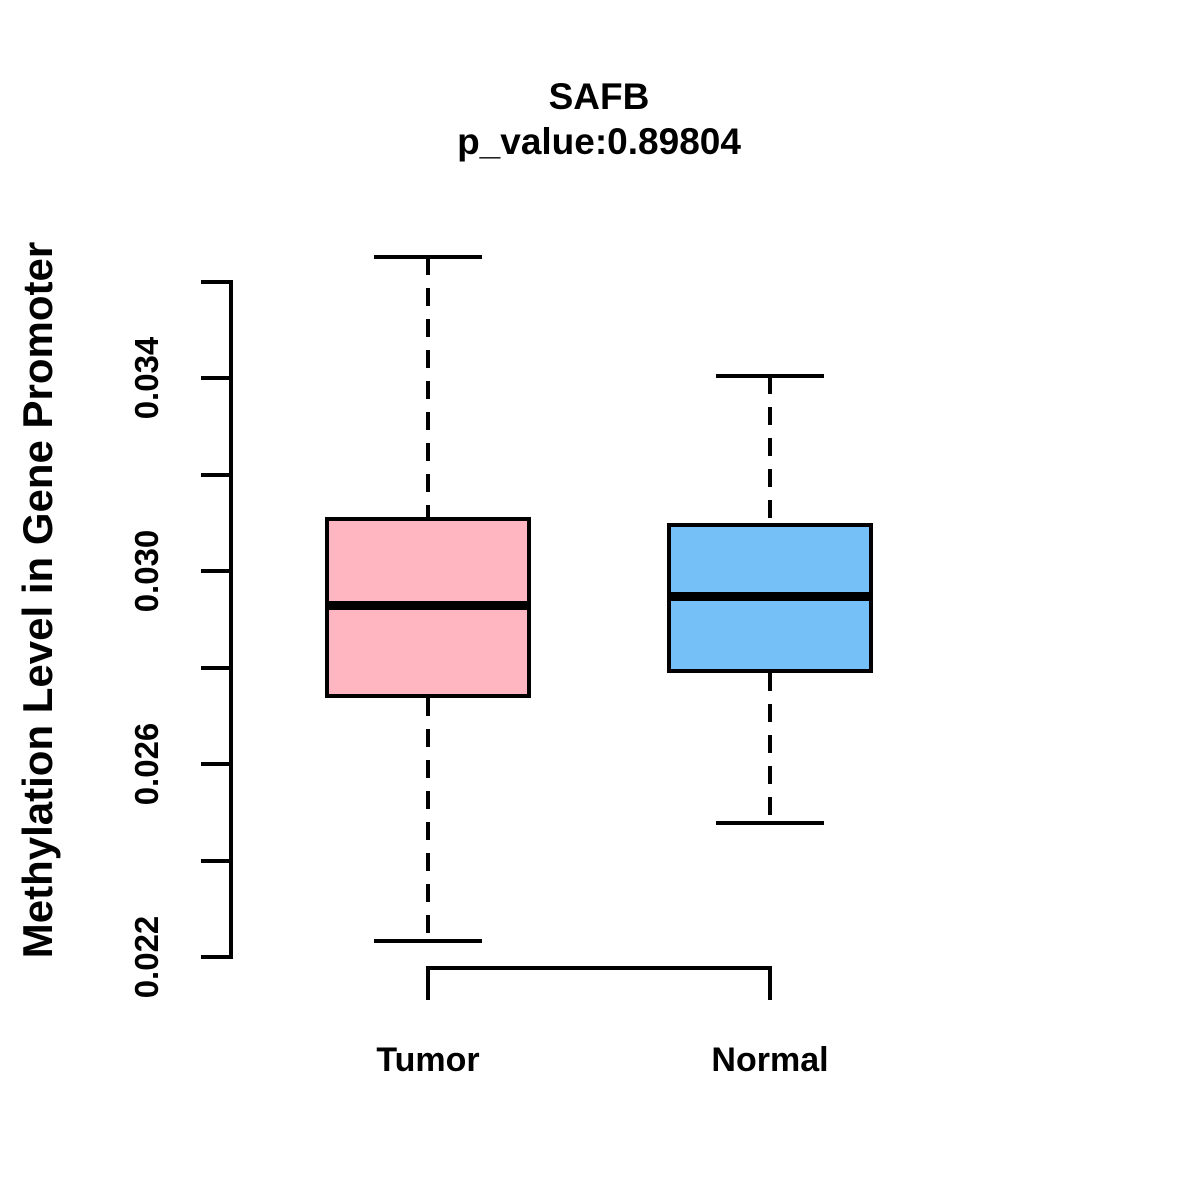 The height and width of the screenshot is (1200, 1200). Describe the element at coordinates (146, 378) in the screenshot. I see `y-tick-label: 0.034` at that location.